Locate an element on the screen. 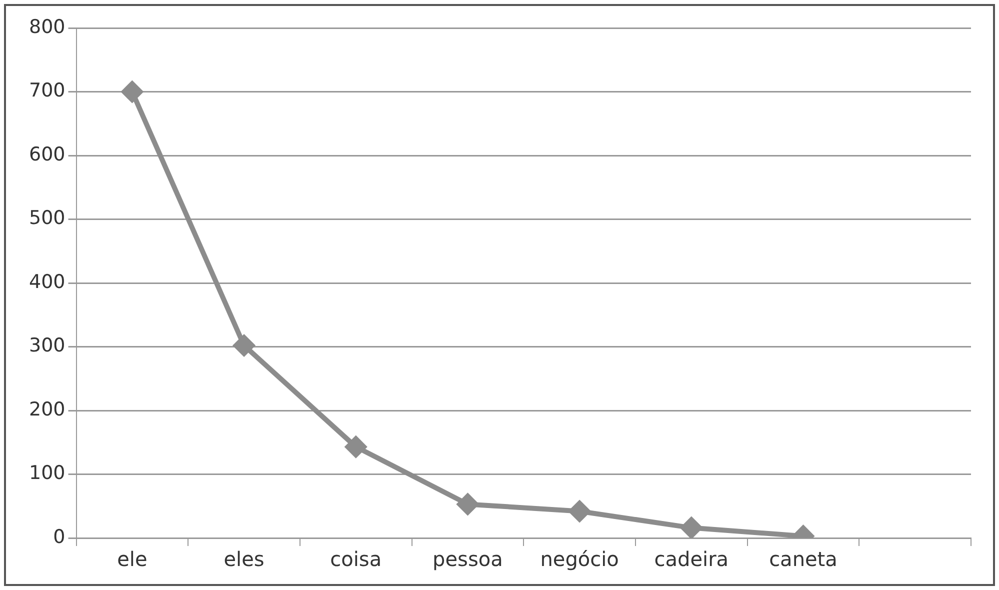 The width and height of the screenshot is (999, 590). y-tick-label: 0 is located at coordinates (59, 537).